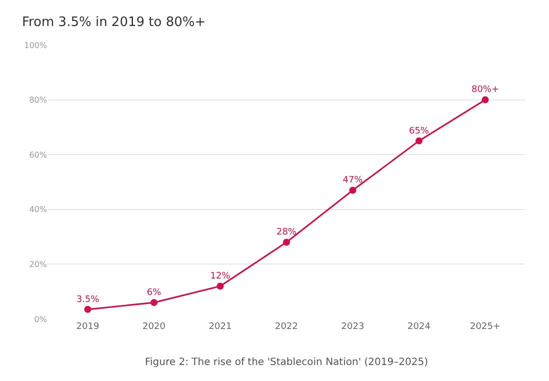  What do you see at coordinates (353, 181) in the screenshot?
I see `data-label: 47%` at bounding box center [353, 181].